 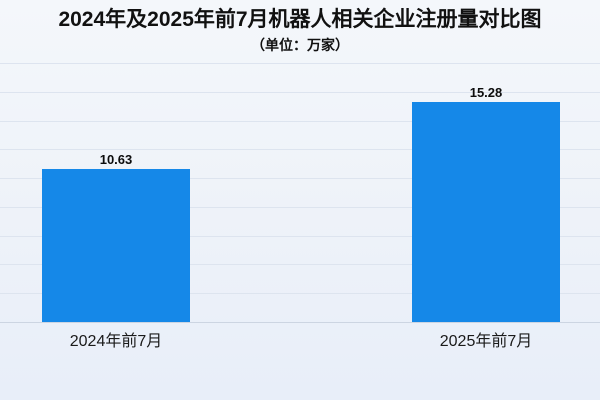 I want to click on chart-subtitle: （单位：万家）, so click(x=300, y=45).